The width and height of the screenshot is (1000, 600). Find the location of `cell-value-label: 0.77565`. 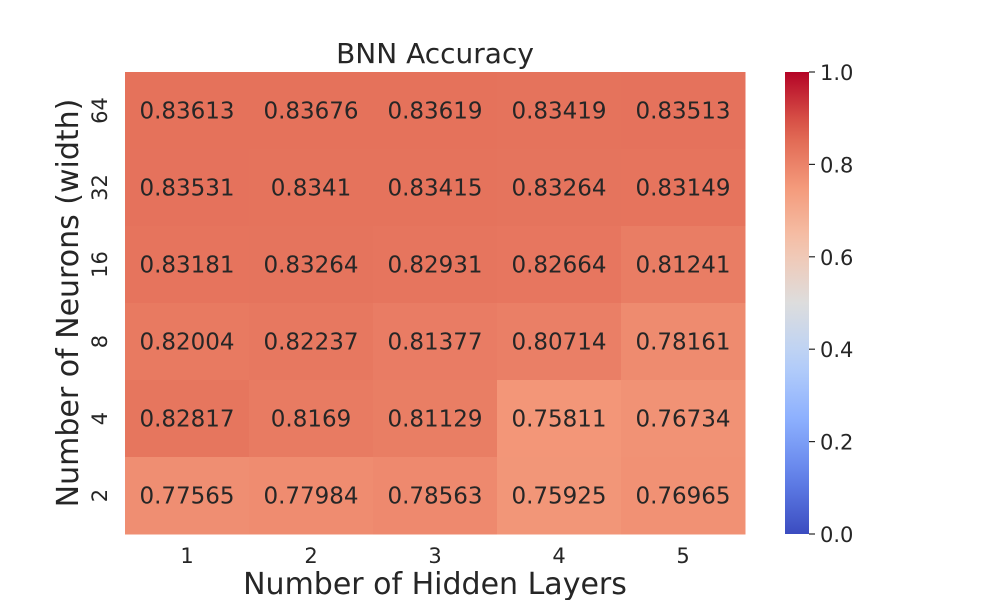

cell-value-label: 0.77565 is located at coordinates (186, 497).